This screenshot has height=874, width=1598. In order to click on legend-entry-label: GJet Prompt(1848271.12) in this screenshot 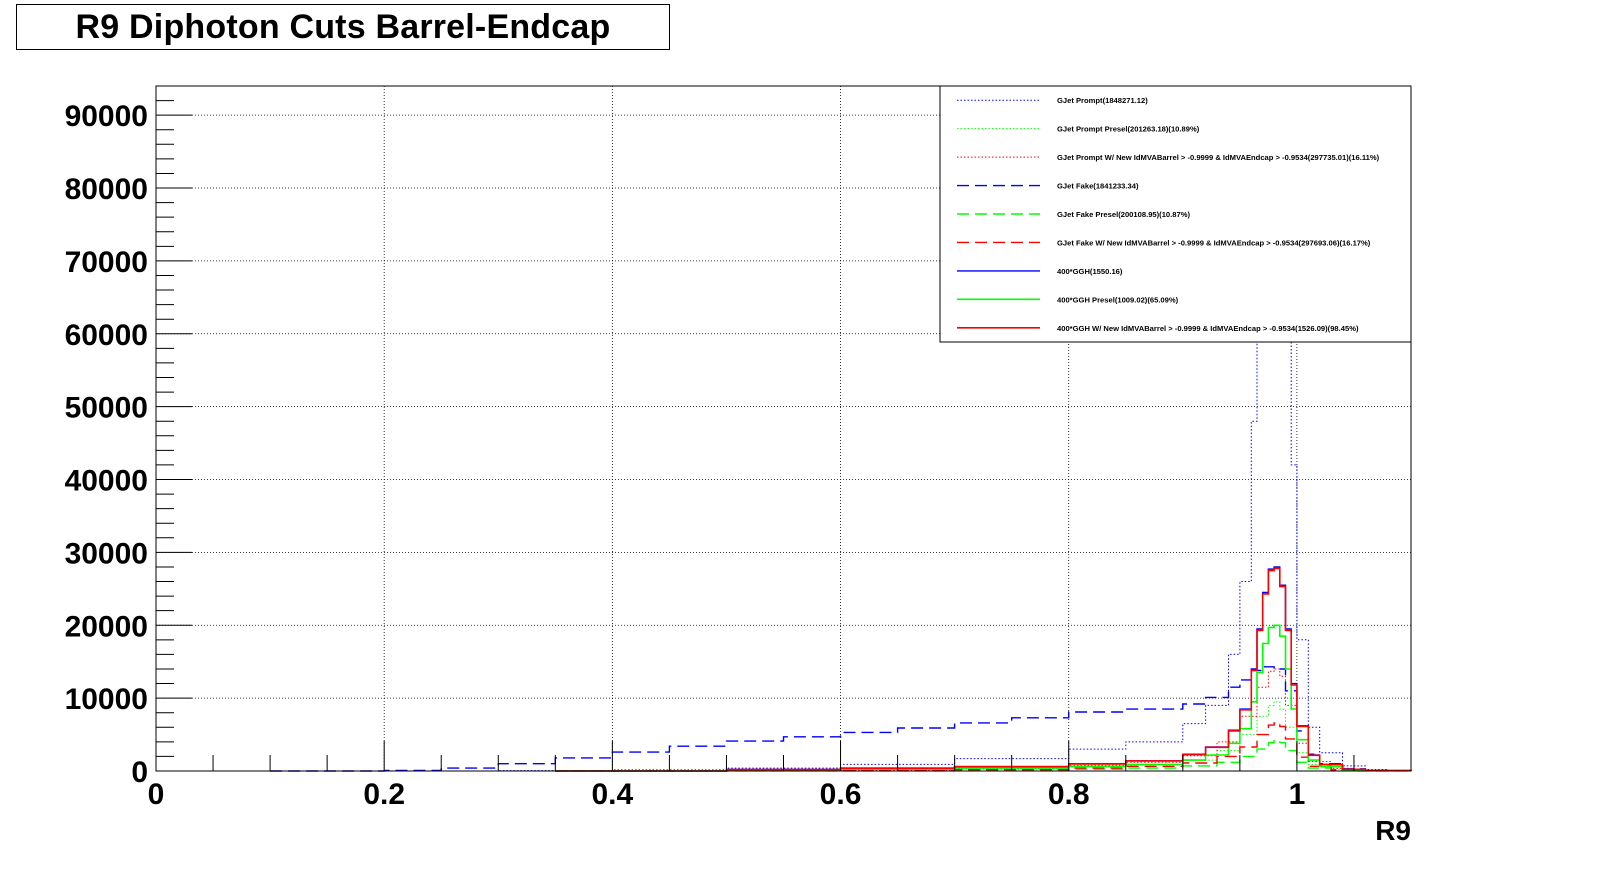, I will do `click(1102, 100)`.